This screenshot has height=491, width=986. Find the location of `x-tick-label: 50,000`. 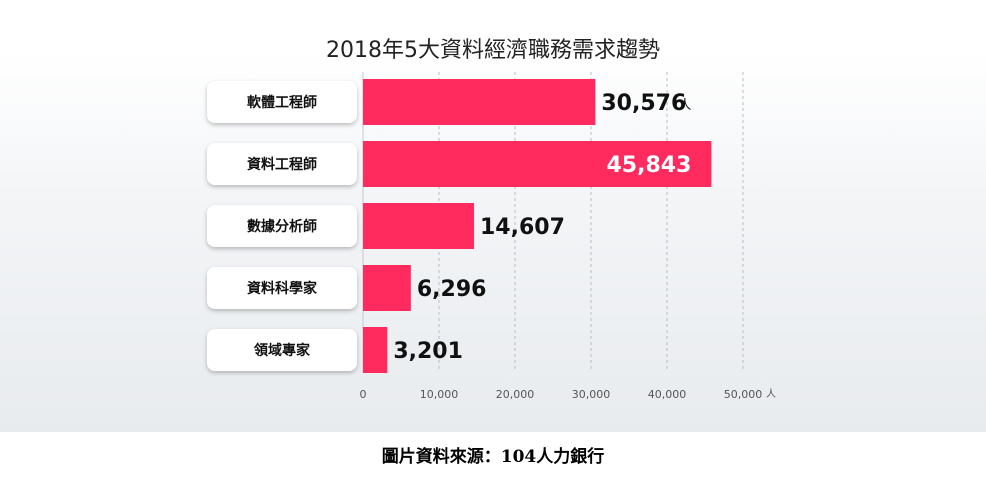

x-tick-label: 50,000 is located at coordinates (743, 394).